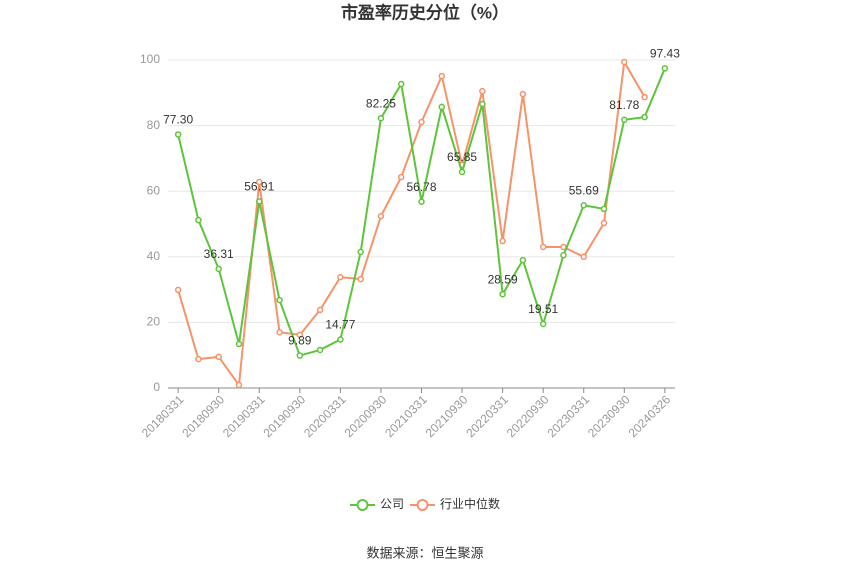  Describe the element at coordinates (154, 256) in the screenshot. I see `y-tick-label: 40` at that location.